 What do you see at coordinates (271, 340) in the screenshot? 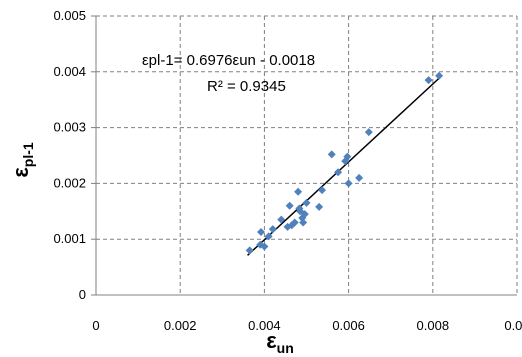
I see `x-axis-title-main: ε` at bounding box center [271, 340].